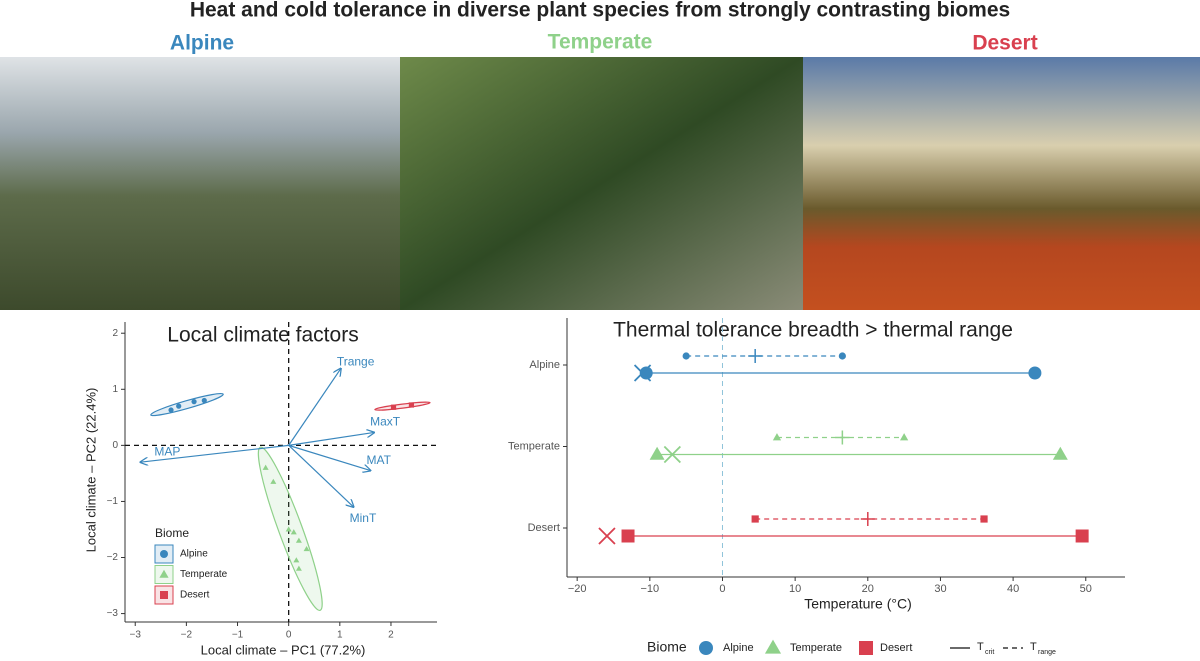 The height and width of the screenshot is (661, 1200). Describe the element at coordinates (90, 470) in the screenshot. I see `y-axis-label: Local climate – PC2 (22.4%)` at that location.